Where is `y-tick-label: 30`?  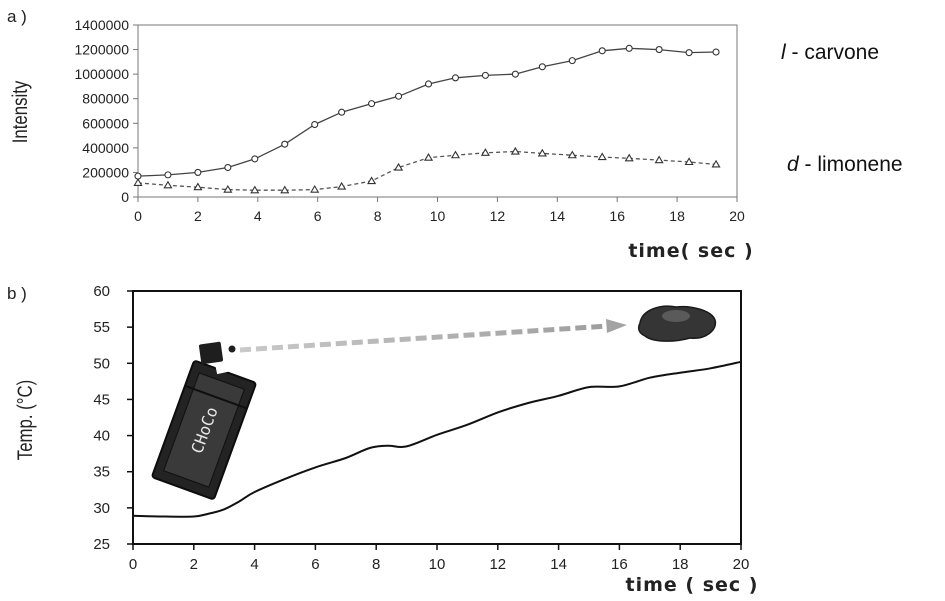 y-tick-label: 30 is located at coordinates (101, 508).